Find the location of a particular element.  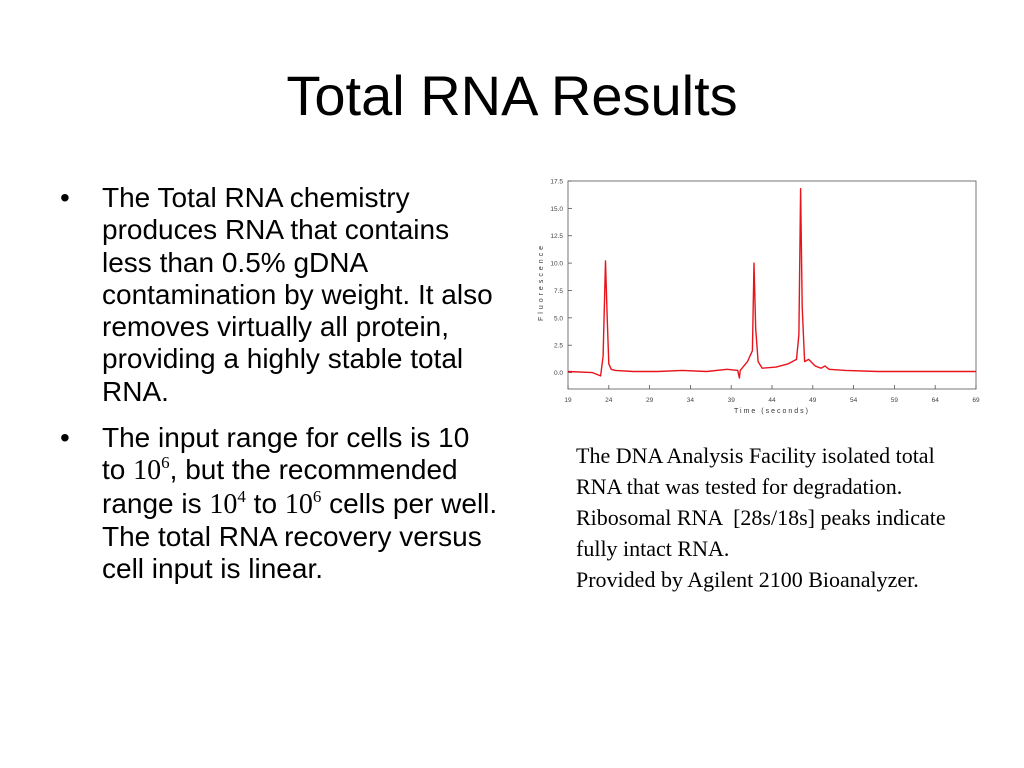

y-axis-label: Fluorescence is located at coordinates (541, 282).